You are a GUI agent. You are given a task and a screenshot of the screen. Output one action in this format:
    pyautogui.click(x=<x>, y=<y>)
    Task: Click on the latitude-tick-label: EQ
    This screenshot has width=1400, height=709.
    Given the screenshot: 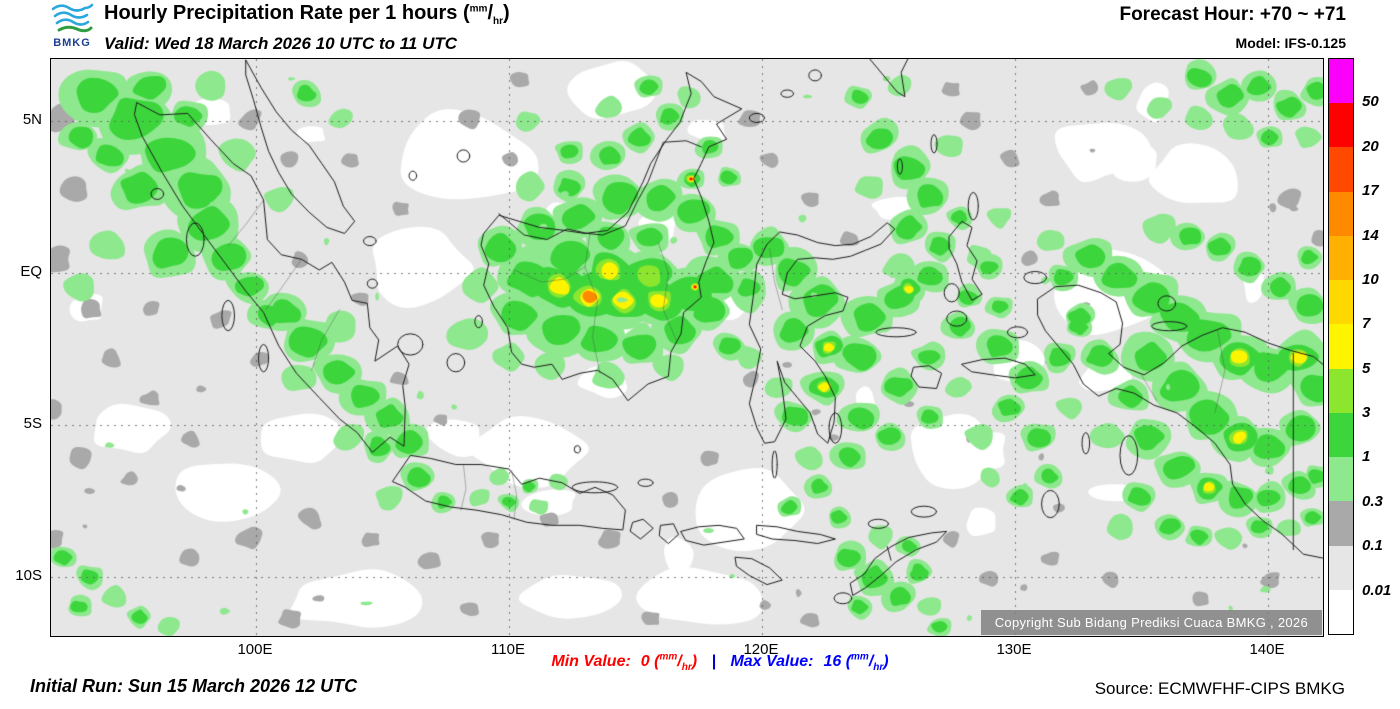 What is the action you would take?
    pyautogui.click(x=31, y=271)
    